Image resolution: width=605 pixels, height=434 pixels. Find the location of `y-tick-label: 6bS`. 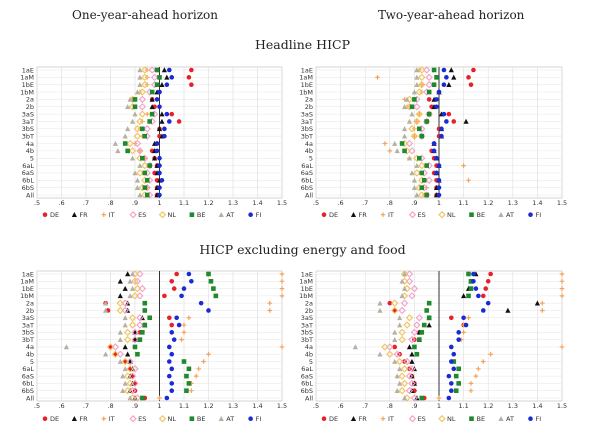

y-tick-label: 6bS is located at coordinates (28, 188).